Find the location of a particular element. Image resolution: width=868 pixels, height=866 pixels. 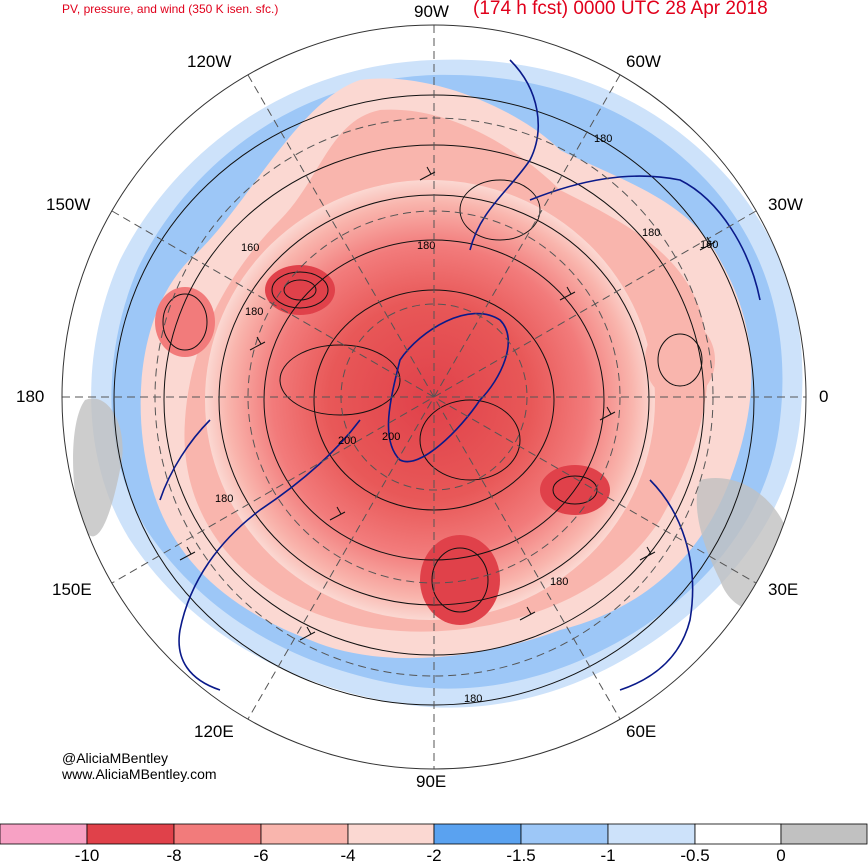

lon-label-150e: 150E is located at coordinates (72, 589).